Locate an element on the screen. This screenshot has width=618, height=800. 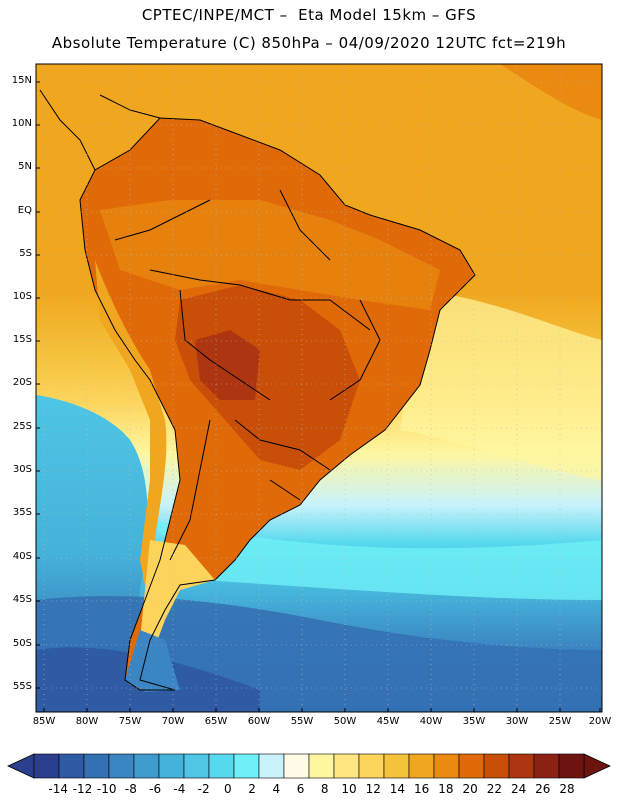
colorbar-label: 18 is located at coordinates (446, 789).